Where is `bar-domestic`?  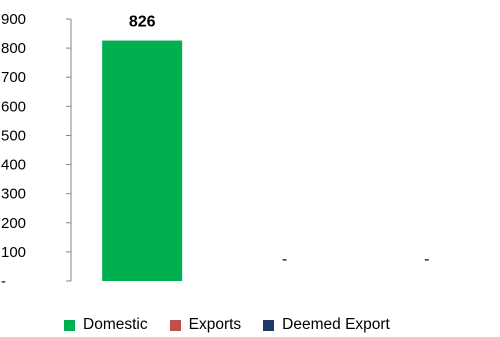
bar-domestic is located at coordinates (142, 160).